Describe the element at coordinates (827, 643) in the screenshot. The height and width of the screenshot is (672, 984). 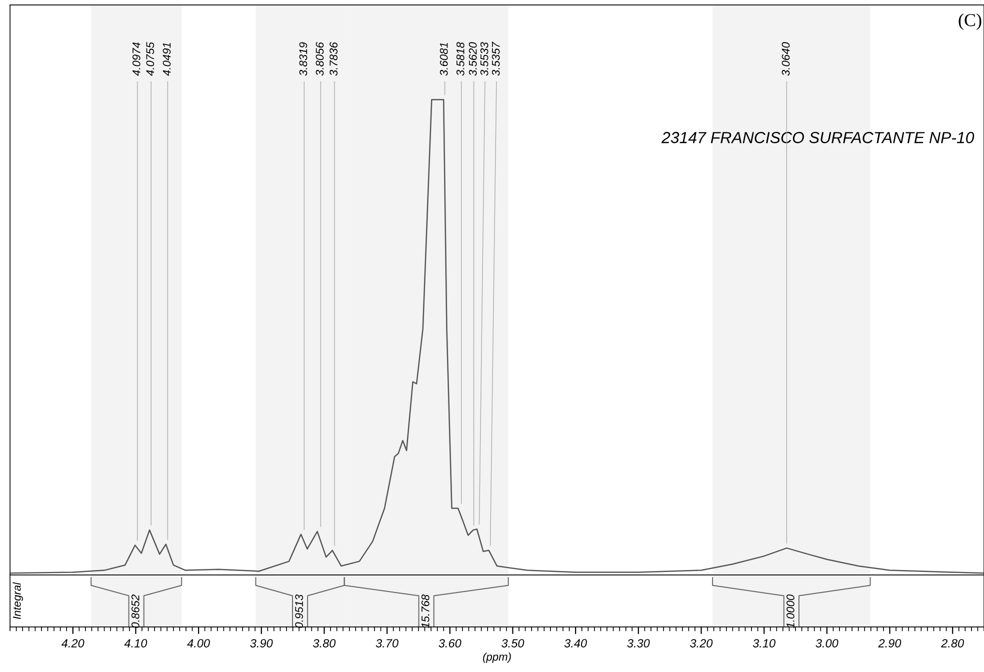
I see `x-tick-label: 3.00` at that location.